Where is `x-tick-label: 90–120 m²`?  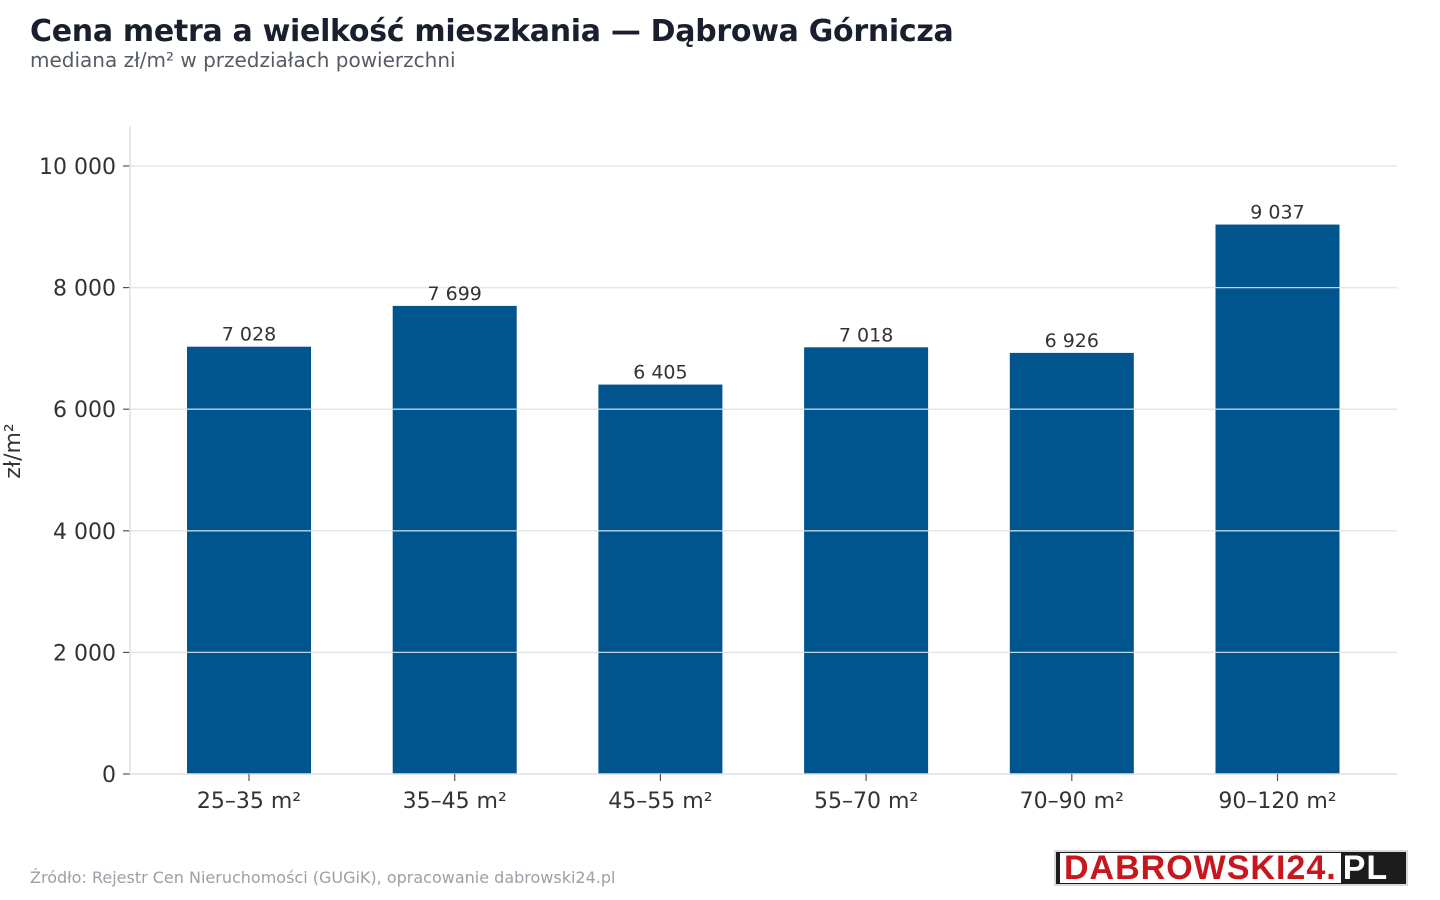 x-tick-label: 90–120 m² is located at coordinates (1277, 801).